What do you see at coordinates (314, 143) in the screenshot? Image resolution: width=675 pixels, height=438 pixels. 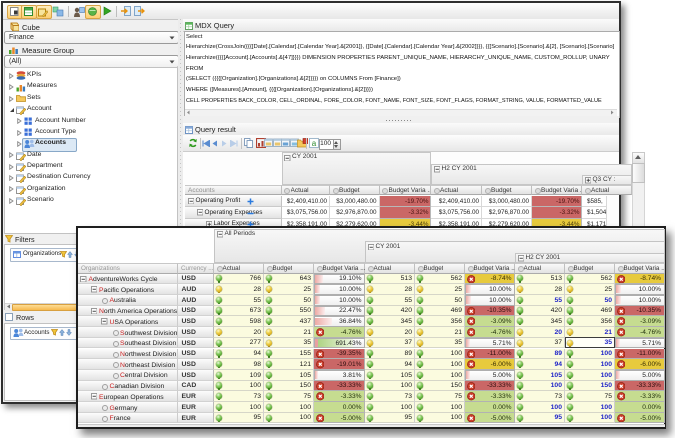 I see `svg-text: a` at bounding box center [314, 143].